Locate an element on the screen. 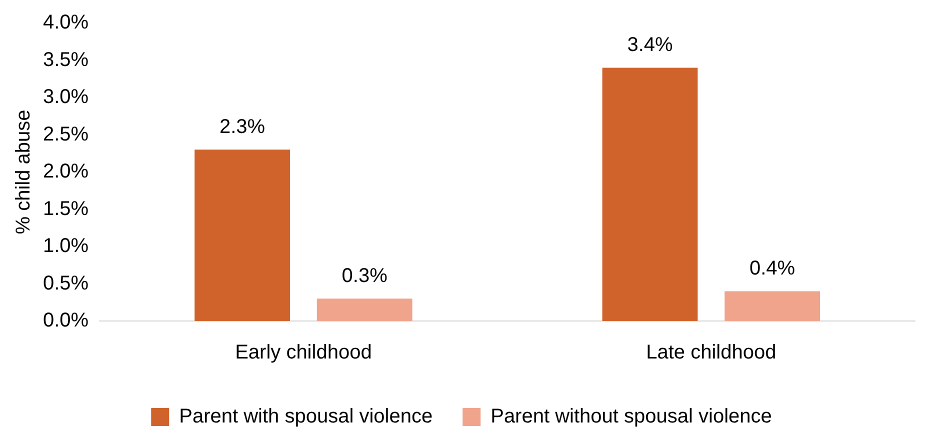 The height and width of the screenshot is (445, 933). x-tick-label: Late childhood is located at coordinates (711, 353).